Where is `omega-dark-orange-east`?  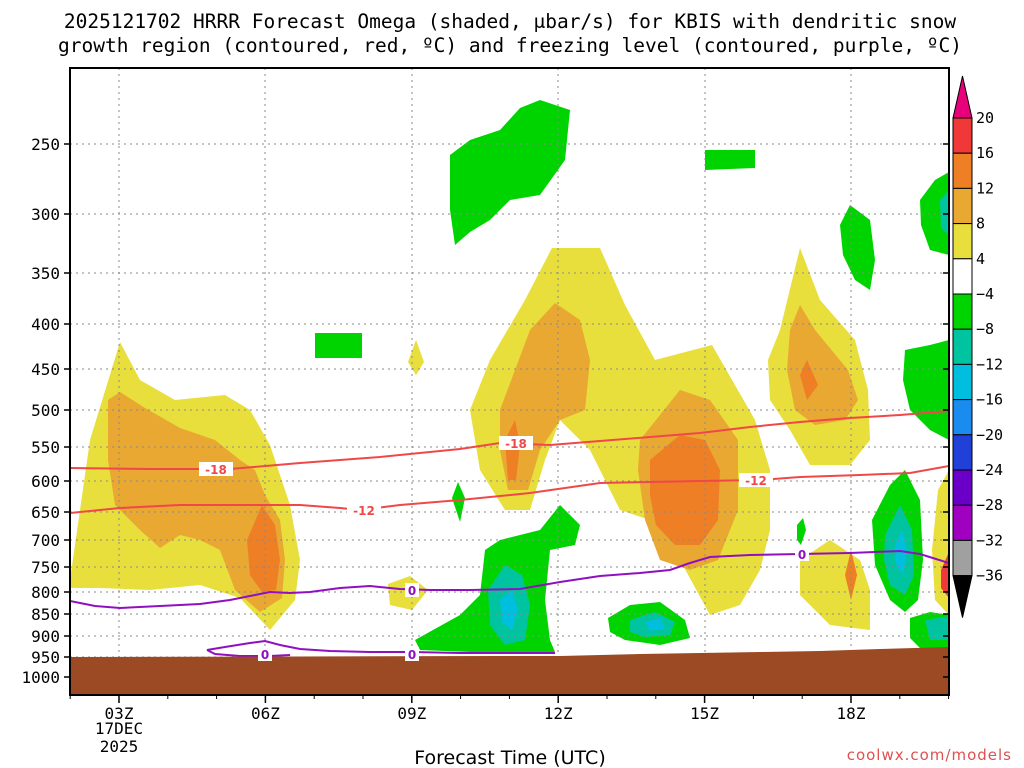
omega-dark-orange-east is located at coordinates (809, 380).